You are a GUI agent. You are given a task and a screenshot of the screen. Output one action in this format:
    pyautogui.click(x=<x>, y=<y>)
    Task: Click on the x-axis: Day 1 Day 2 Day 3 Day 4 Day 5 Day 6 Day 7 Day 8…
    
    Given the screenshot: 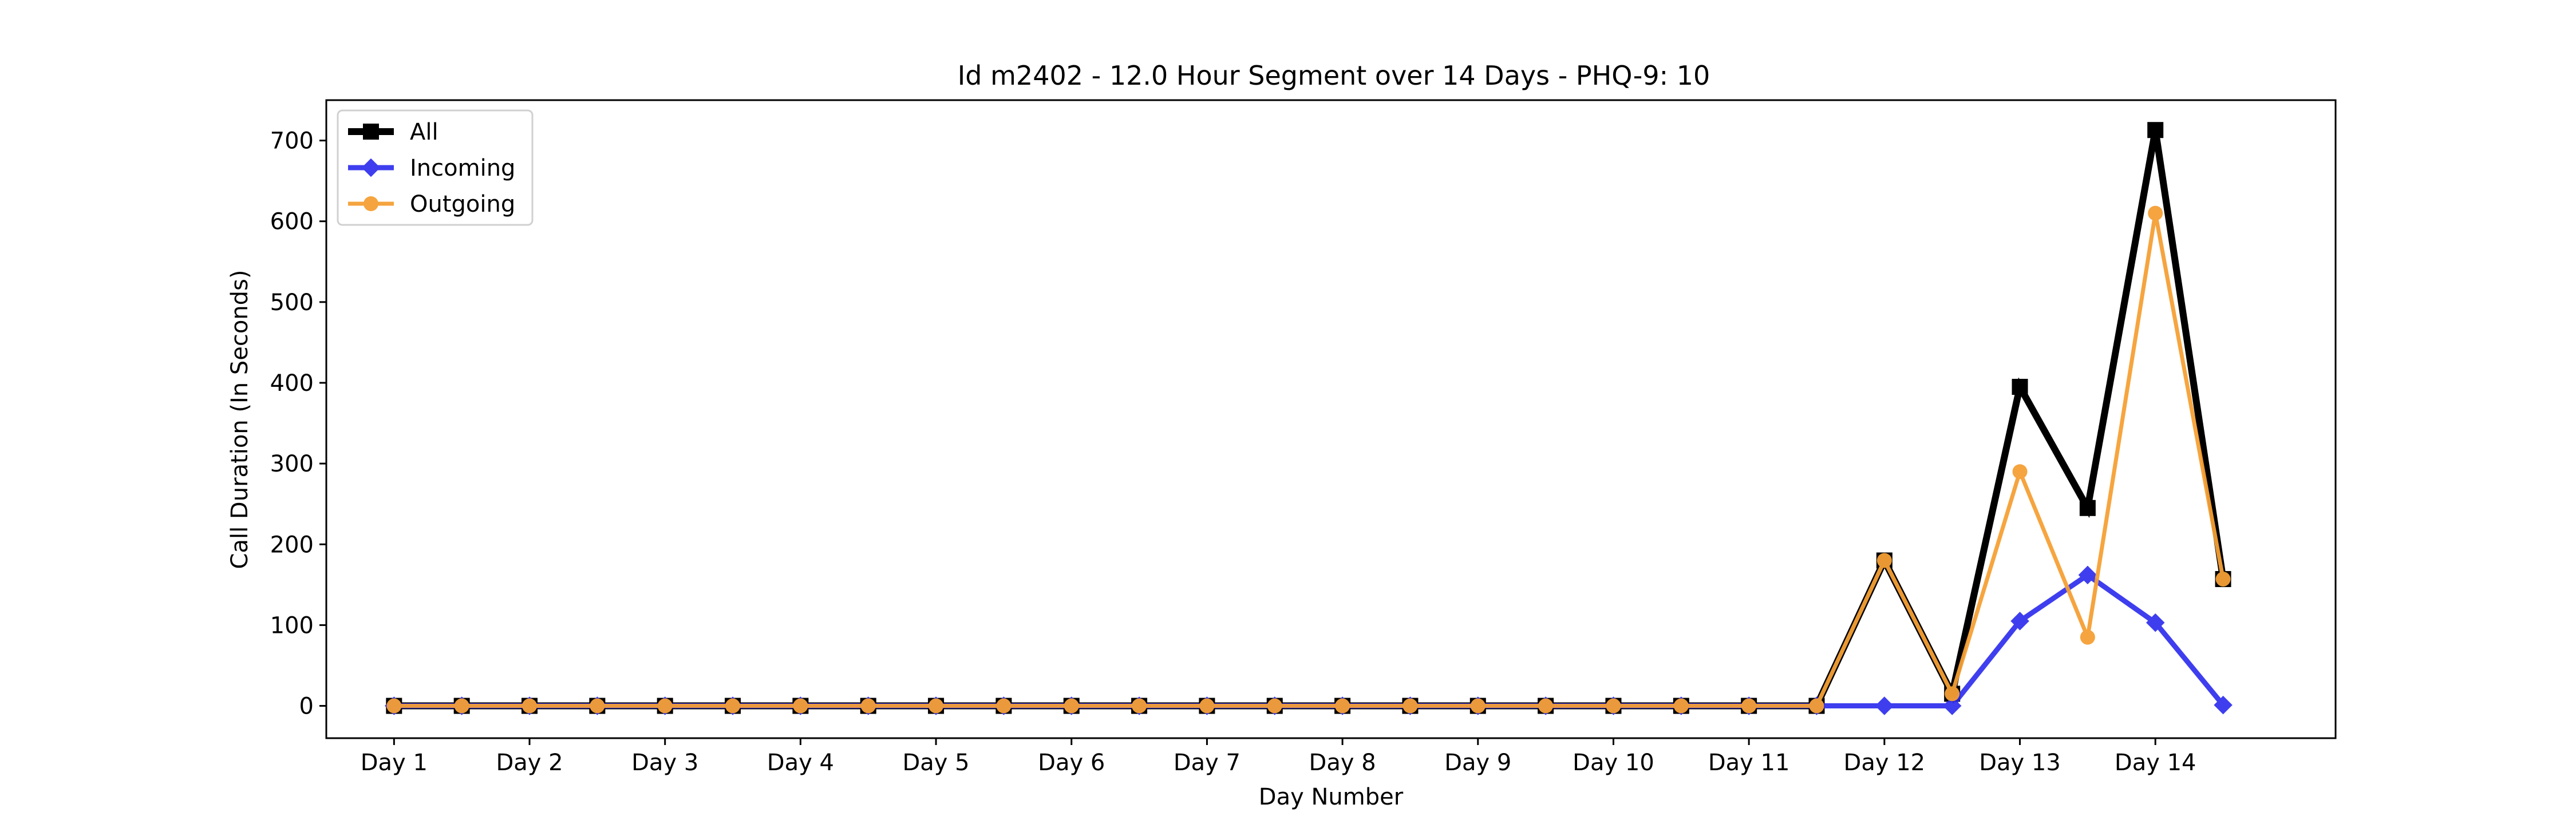 What is the action you would take?
    pyautogui.click(x=1278, y=757)
    